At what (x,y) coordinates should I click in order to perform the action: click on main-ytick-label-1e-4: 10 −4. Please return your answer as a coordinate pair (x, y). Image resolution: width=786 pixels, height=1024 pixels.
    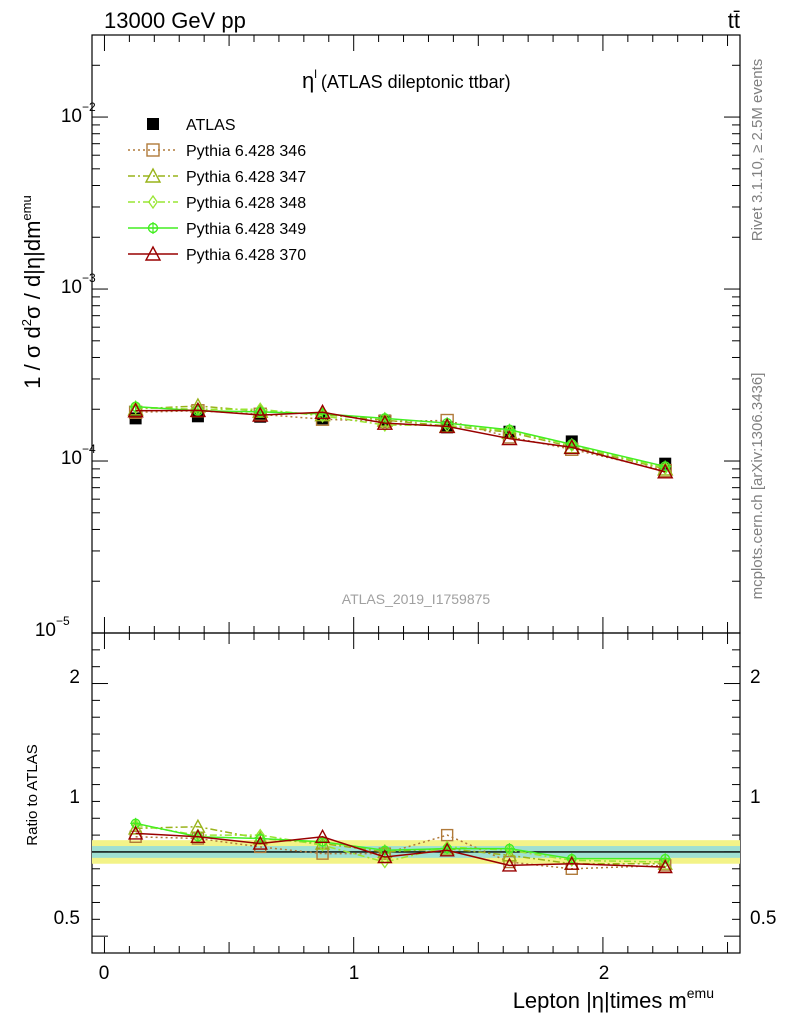
    Looking at the image, I should click on (78, 455).